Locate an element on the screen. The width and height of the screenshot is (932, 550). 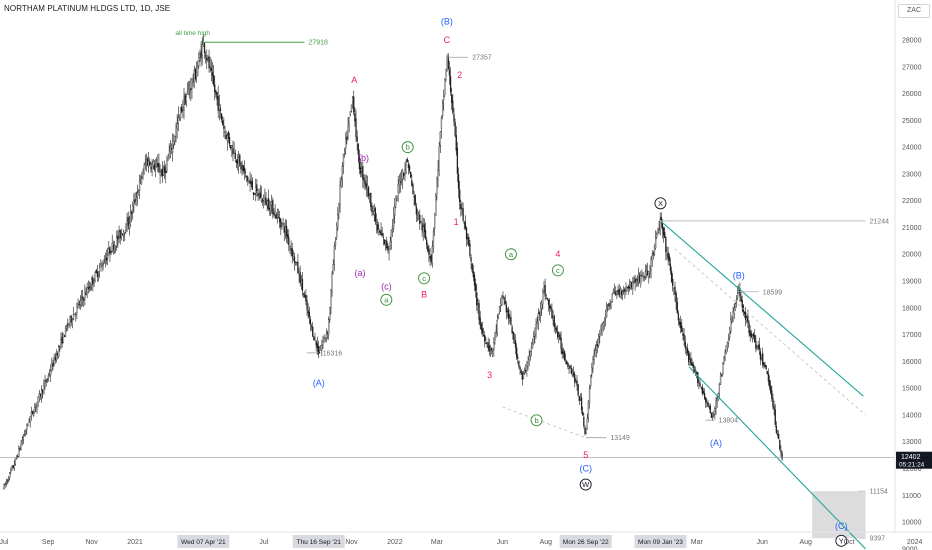
wave-label-17: 3 is located at coordinates (489, 375).